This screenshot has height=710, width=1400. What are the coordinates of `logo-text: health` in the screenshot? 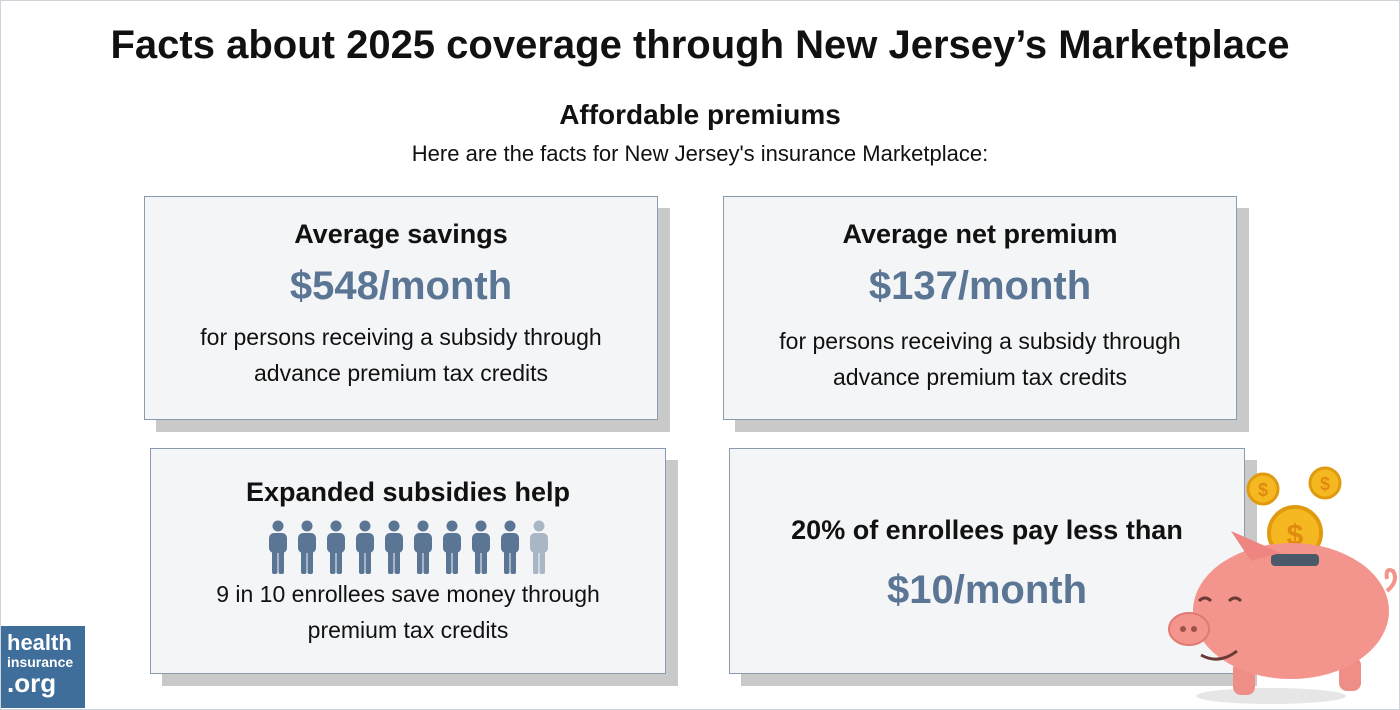 It's located at (39, 642).